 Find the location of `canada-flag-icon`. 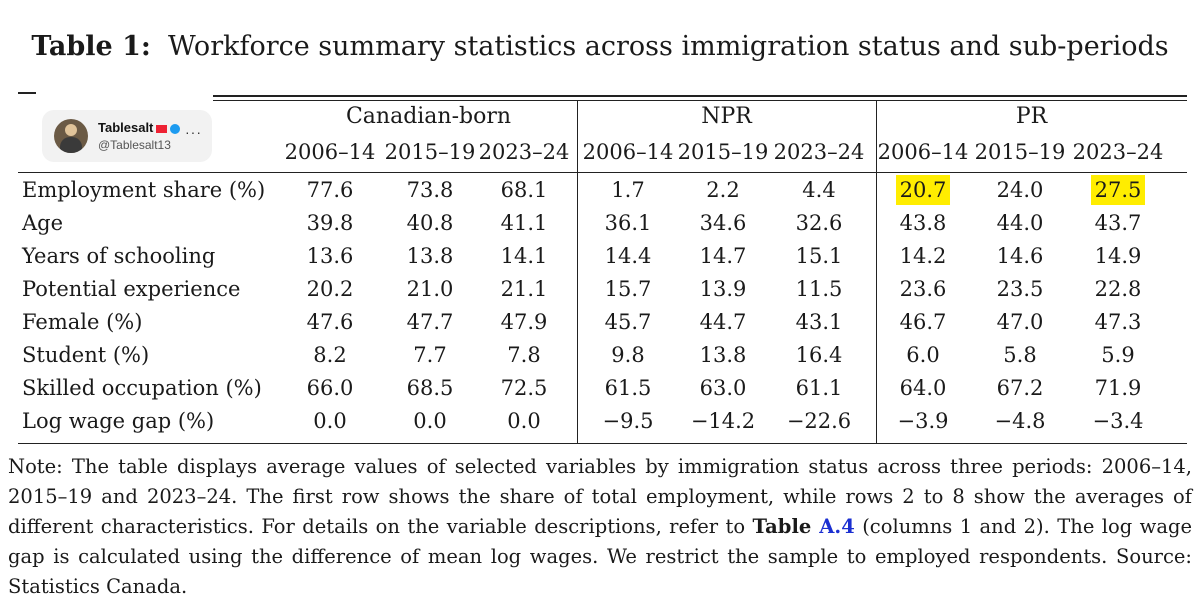

canada-flag-icon is located at coordinates (162, 128).